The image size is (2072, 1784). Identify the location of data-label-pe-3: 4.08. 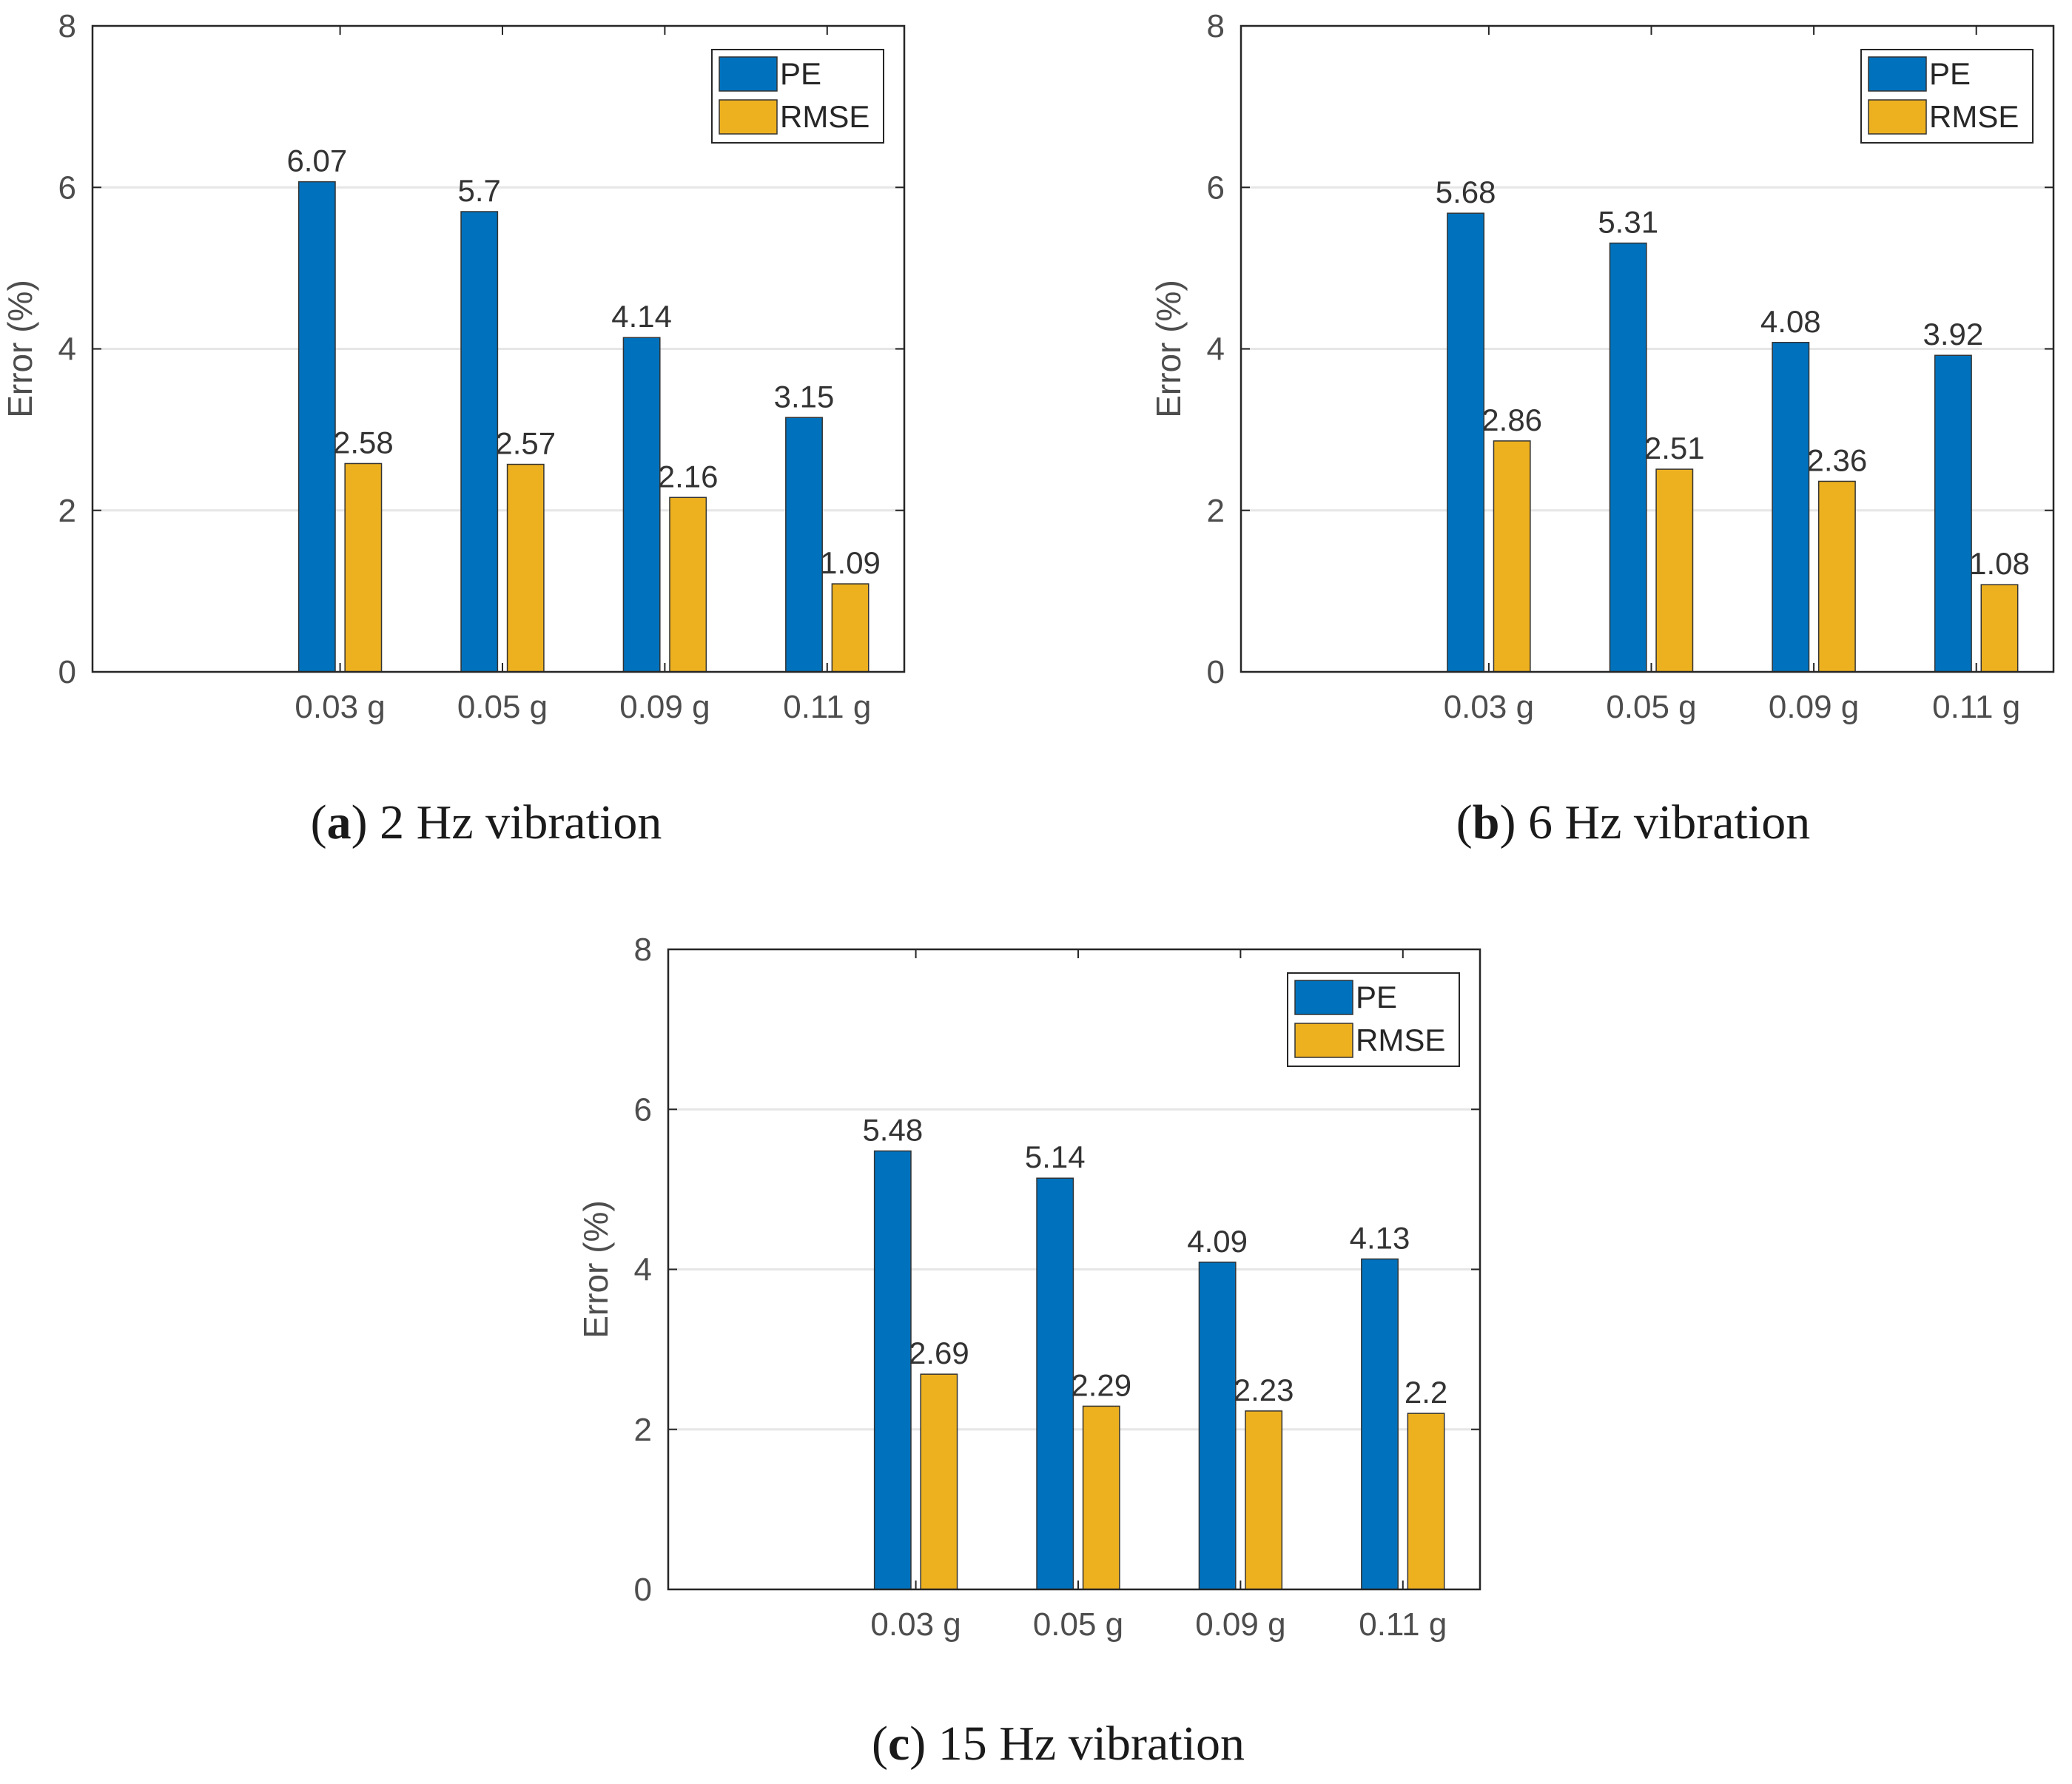
(1790, 322).